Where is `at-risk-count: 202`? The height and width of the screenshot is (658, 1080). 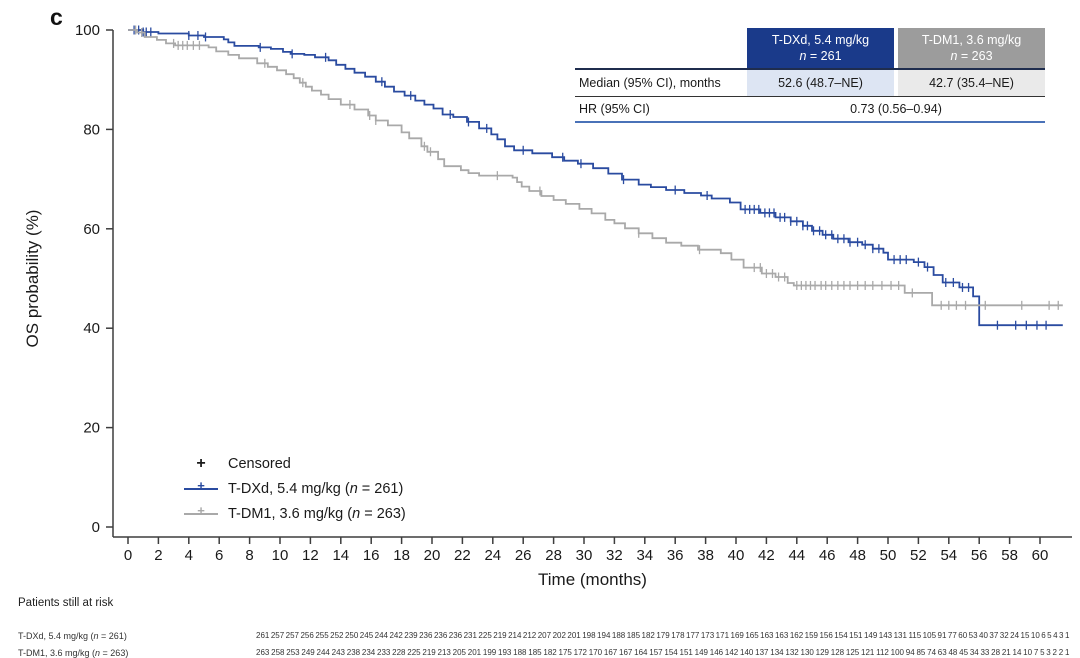
at-risk-count: 202 is located at coordinates (559, 635).